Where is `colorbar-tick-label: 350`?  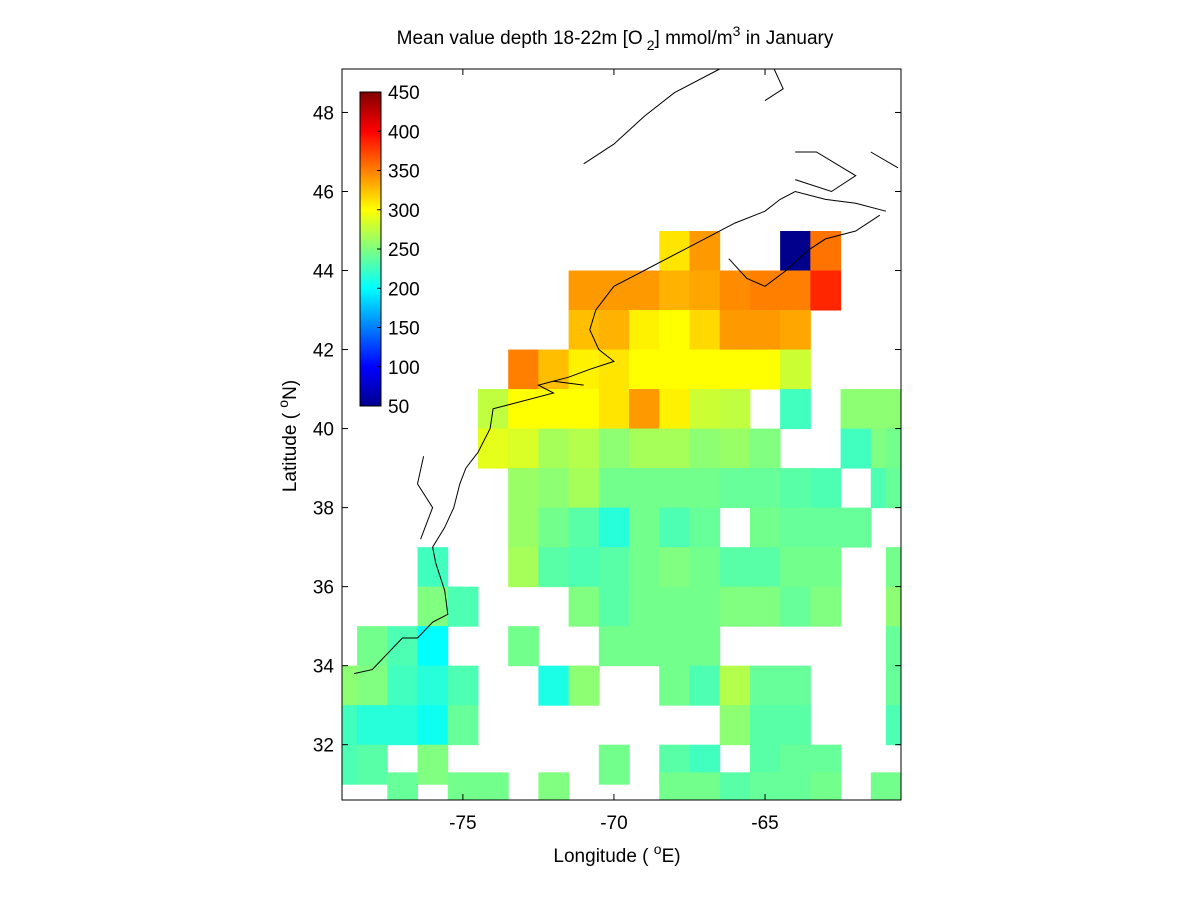
colorbar-tick-label: 350 is located at coordinates (404, 172).